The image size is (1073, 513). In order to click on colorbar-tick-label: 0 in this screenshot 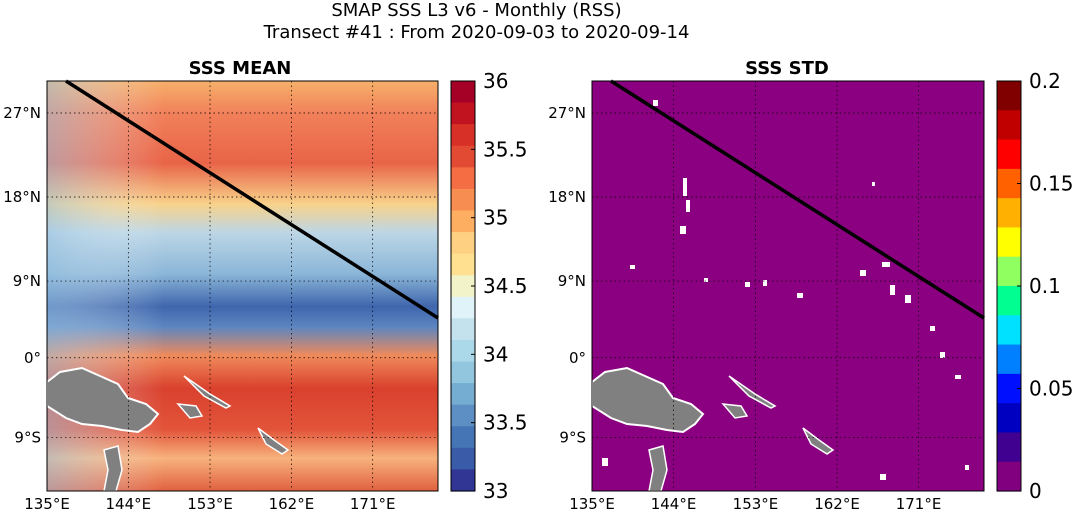, I will do `click(1035, 491)`.